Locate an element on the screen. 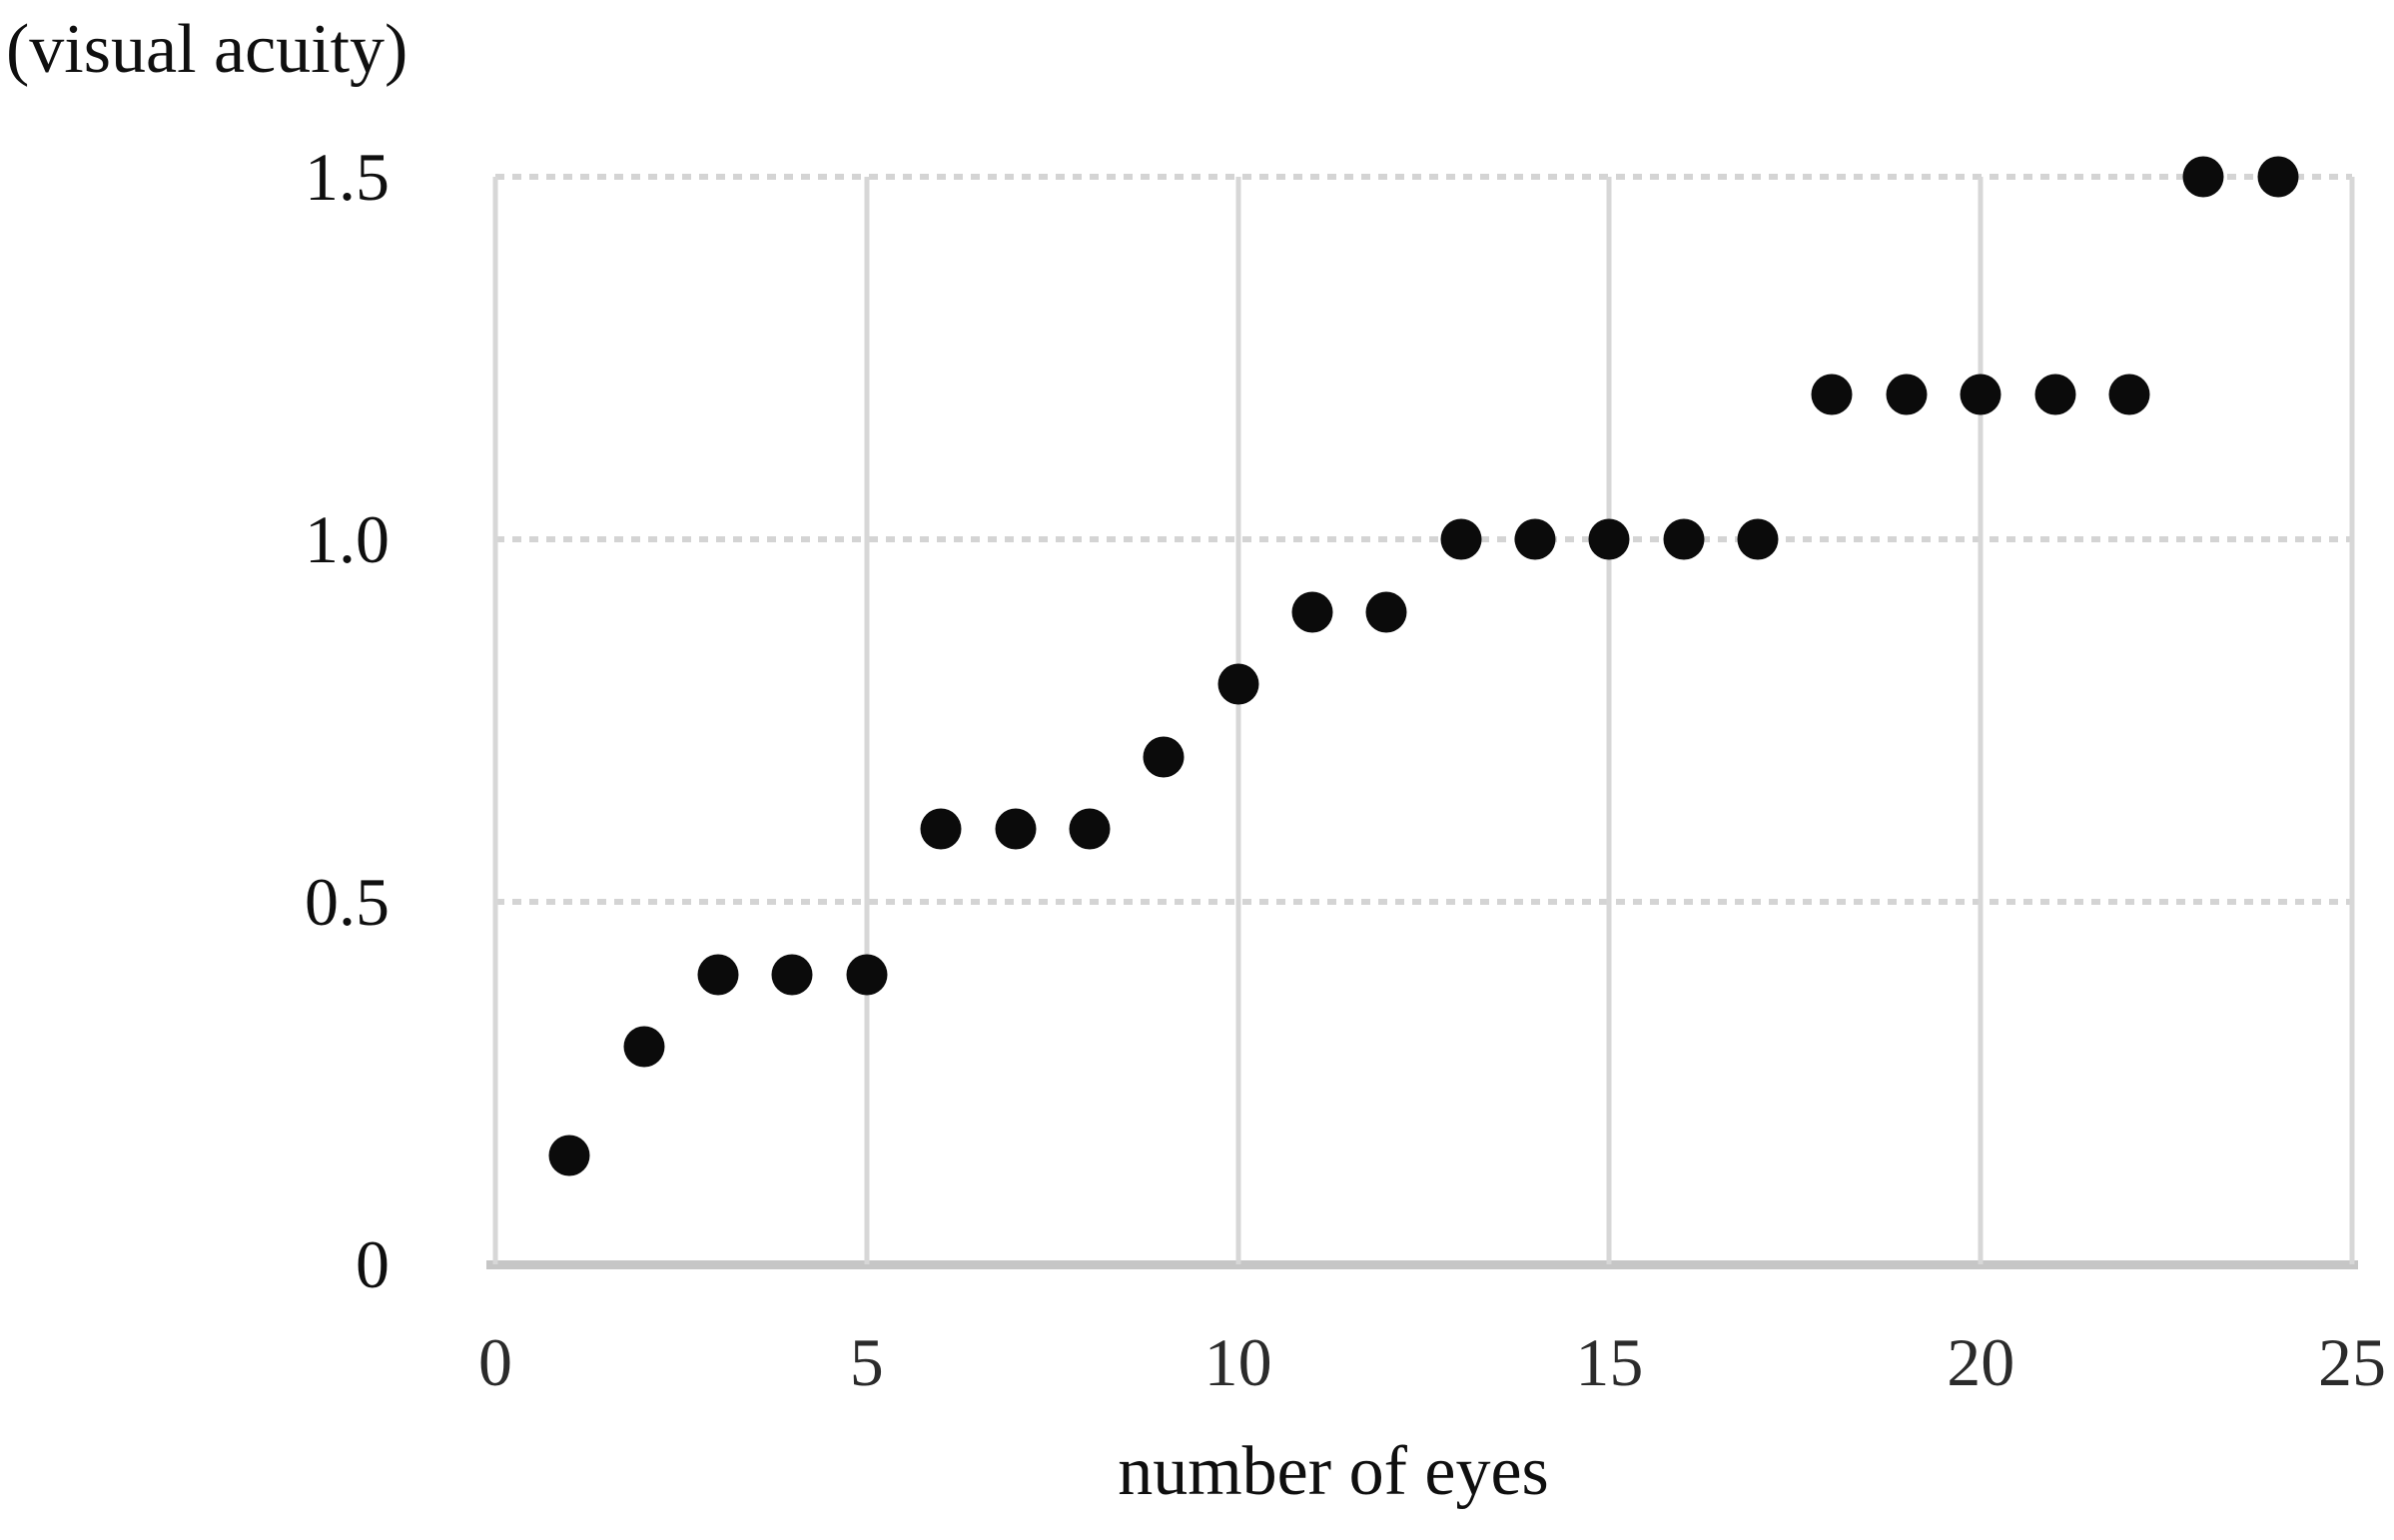 The width and height of the screenshot is (2394, 1540). y-tick-label: 1.0 is located at coordinates (347, 539).